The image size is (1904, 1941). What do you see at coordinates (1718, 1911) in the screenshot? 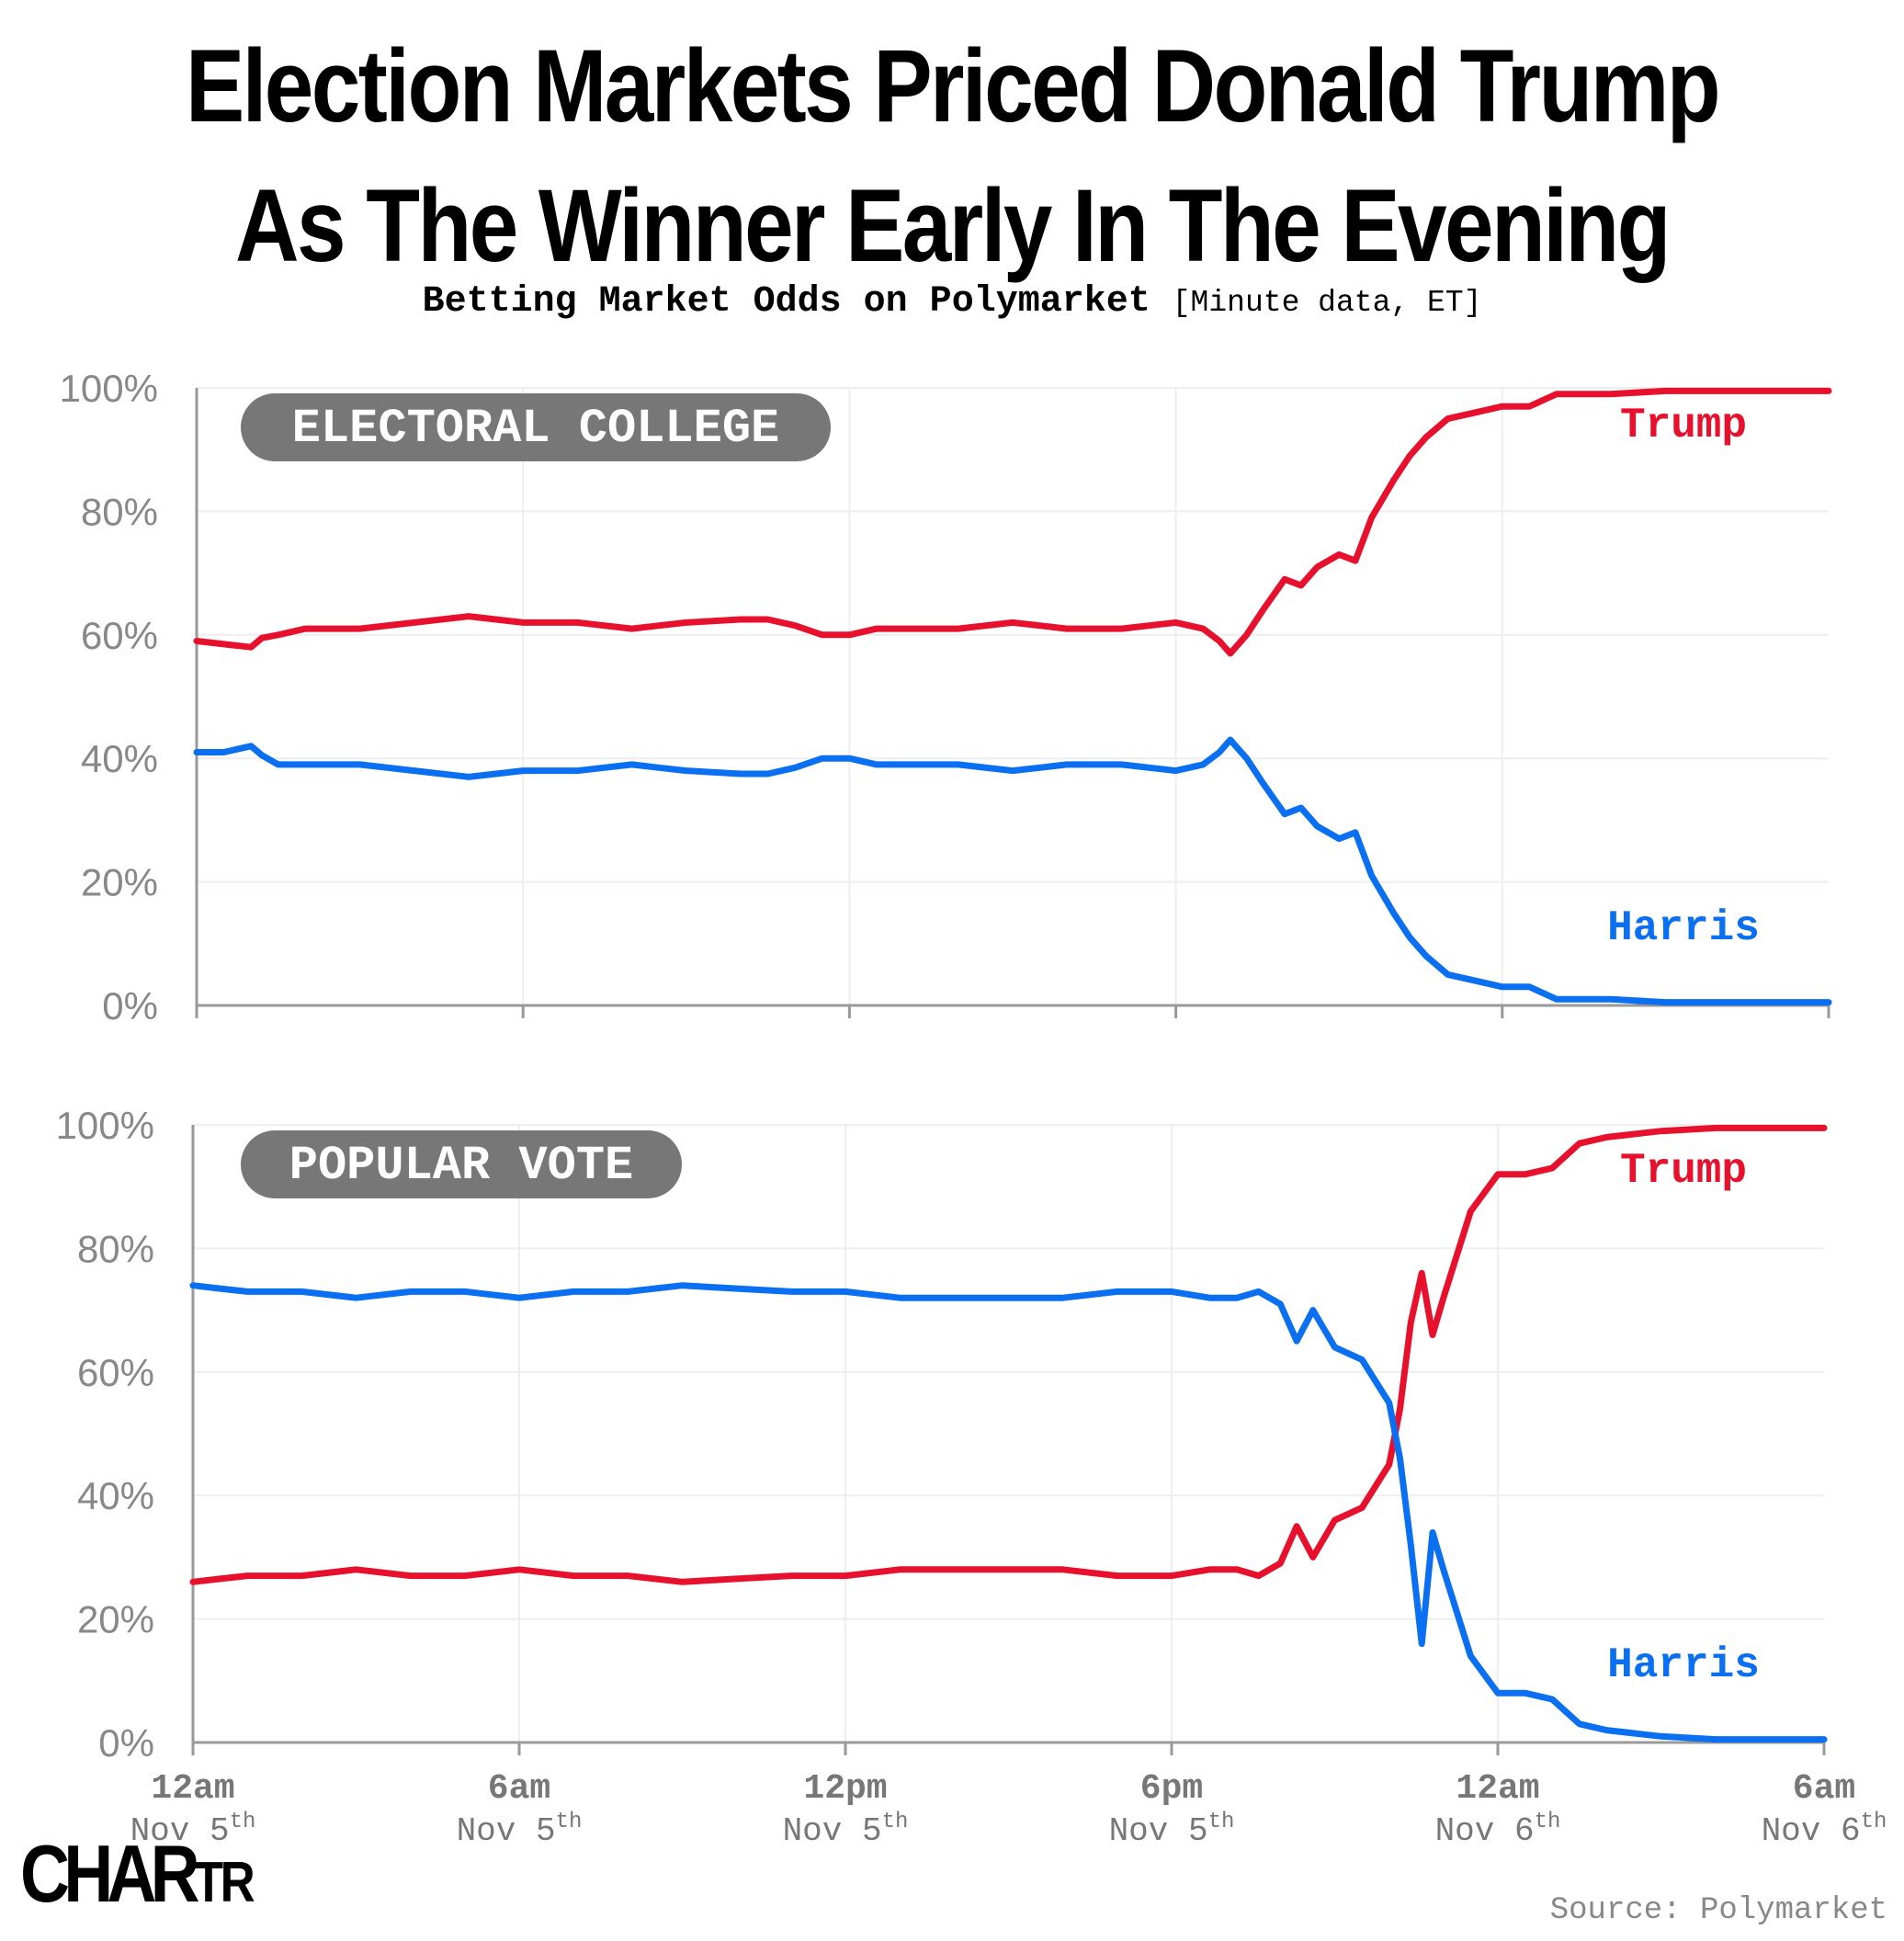
I see `source-note: Source: Polymarket` at bounding box center [1718, 1911].